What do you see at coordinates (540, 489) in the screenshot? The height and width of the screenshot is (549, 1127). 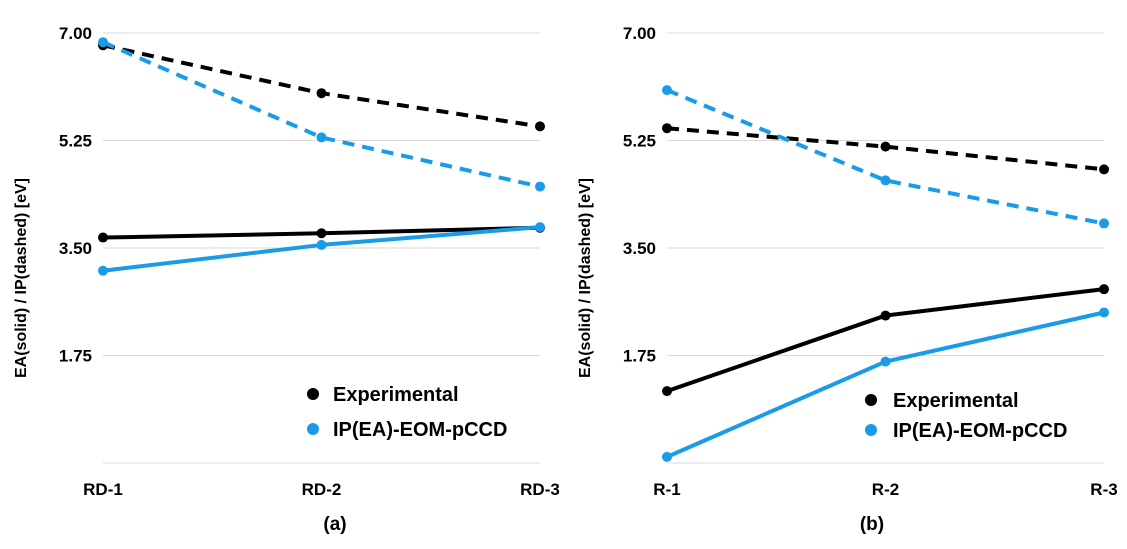 I see `x-tick-label: RD-3` at bounding box center [540, 489].